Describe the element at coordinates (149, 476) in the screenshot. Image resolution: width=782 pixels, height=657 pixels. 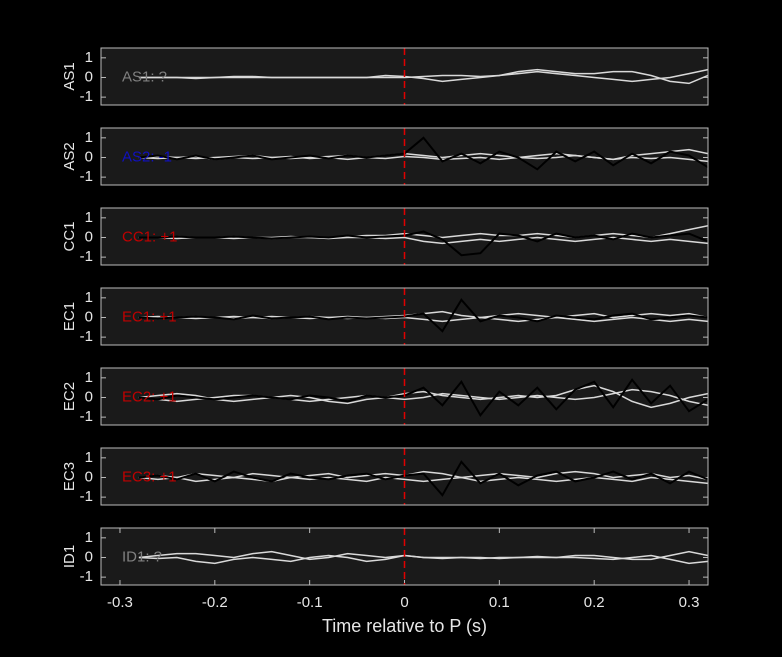
I see `annotation: EC3: +1` at that location.